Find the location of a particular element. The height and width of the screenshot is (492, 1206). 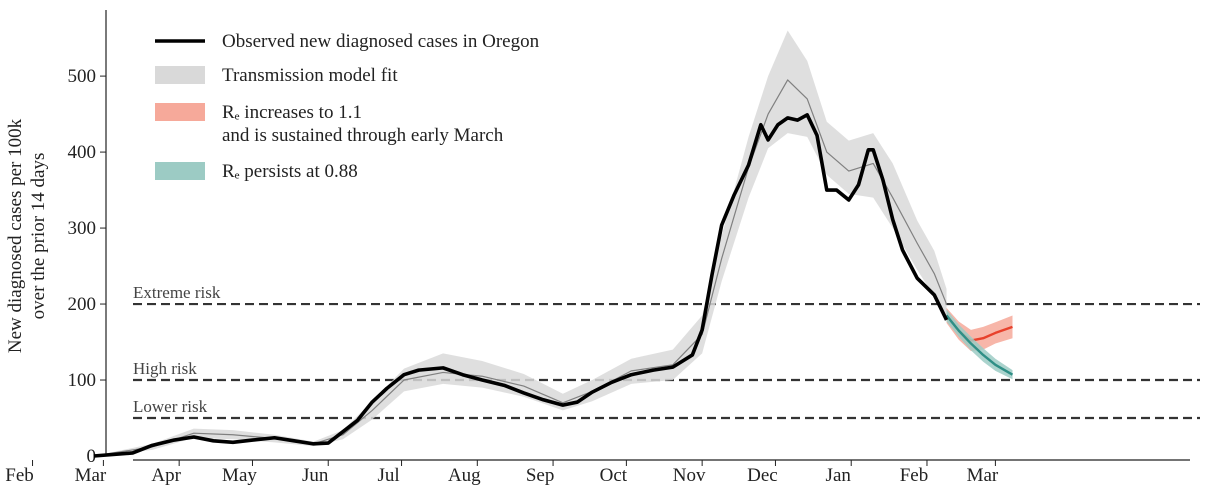

y-tick-label: 500 is located at coordinates (82, 76).